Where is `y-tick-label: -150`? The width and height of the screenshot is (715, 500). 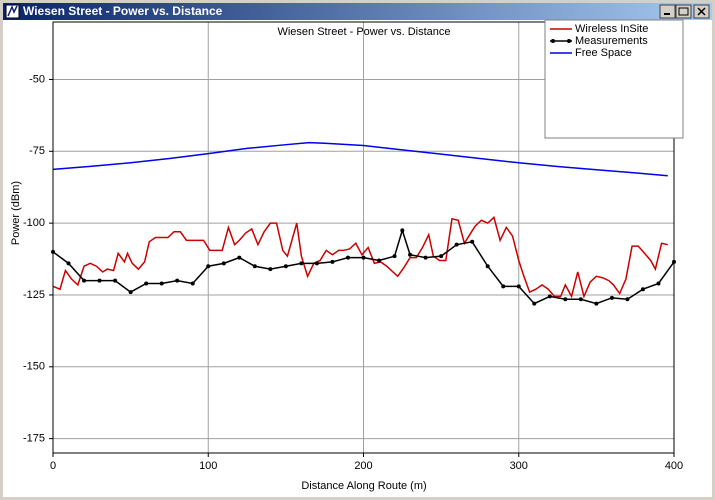 y-tick-label: -150 is located at coordinates (34, 367).